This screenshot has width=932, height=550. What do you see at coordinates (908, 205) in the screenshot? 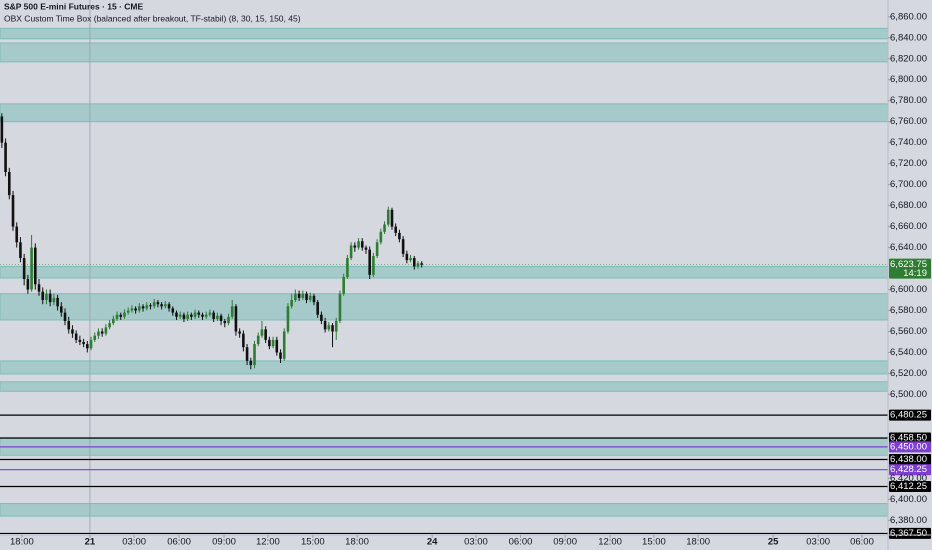
I see `y-tick-label: 6,680.00` at bounding box center [908, 205].